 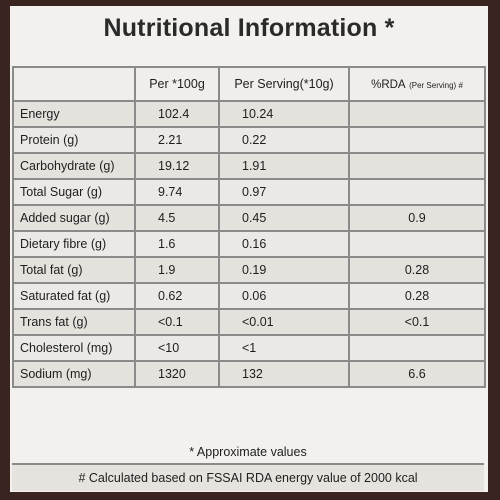 I want to click on value-per-serving: 0.22, so click(x=284, y=140).